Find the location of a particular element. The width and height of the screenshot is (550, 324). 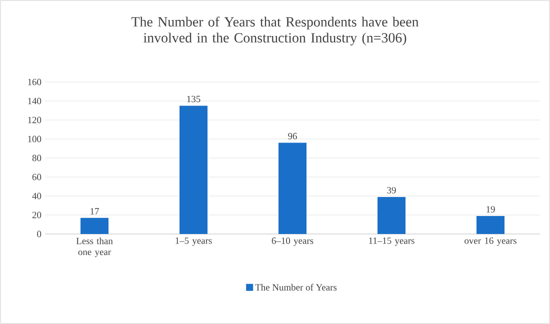

data-label: 96 is located at coordinates (292, 136).